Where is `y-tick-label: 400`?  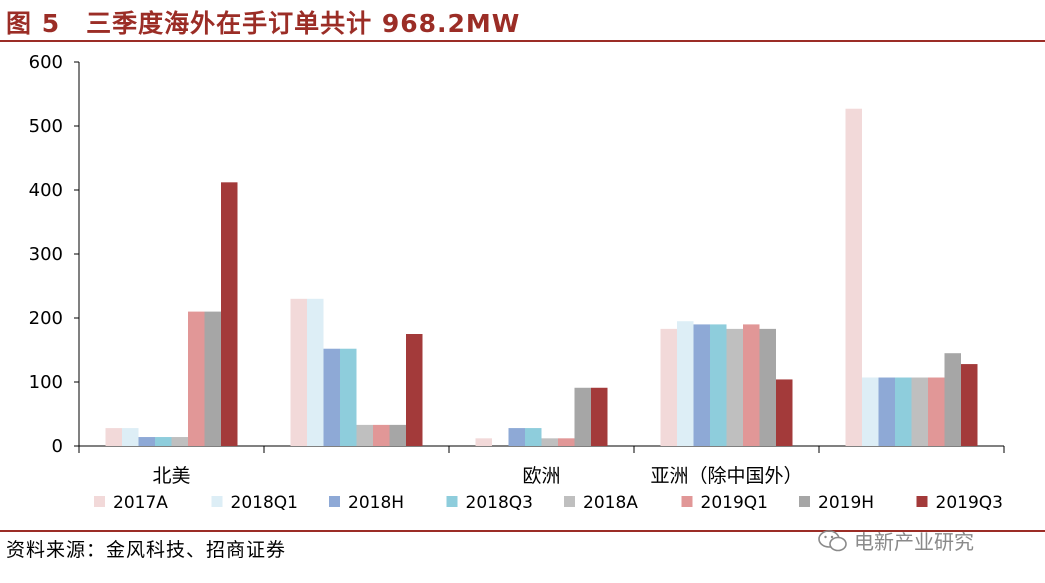 y-tick-label: 400 is located at coordinates (46, 190).